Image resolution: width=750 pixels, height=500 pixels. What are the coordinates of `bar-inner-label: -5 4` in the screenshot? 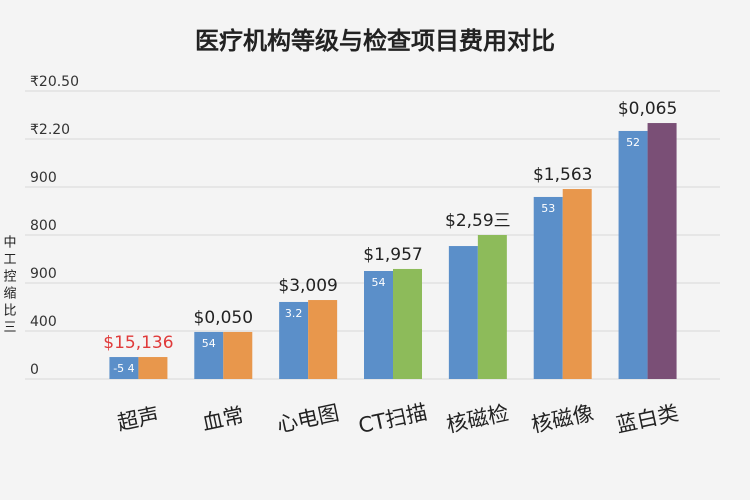 It's located at (123, 368).